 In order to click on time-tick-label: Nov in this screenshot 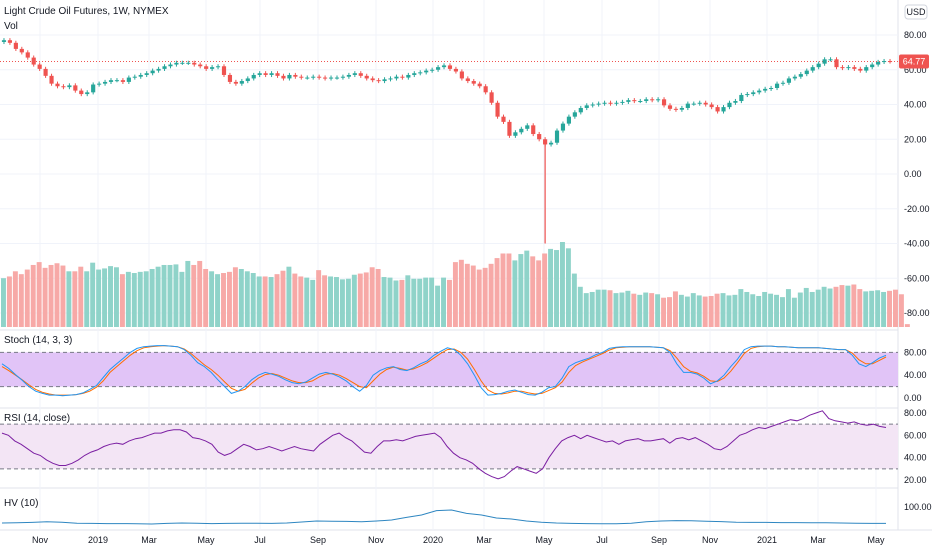, I will do `click(710, 540)`.